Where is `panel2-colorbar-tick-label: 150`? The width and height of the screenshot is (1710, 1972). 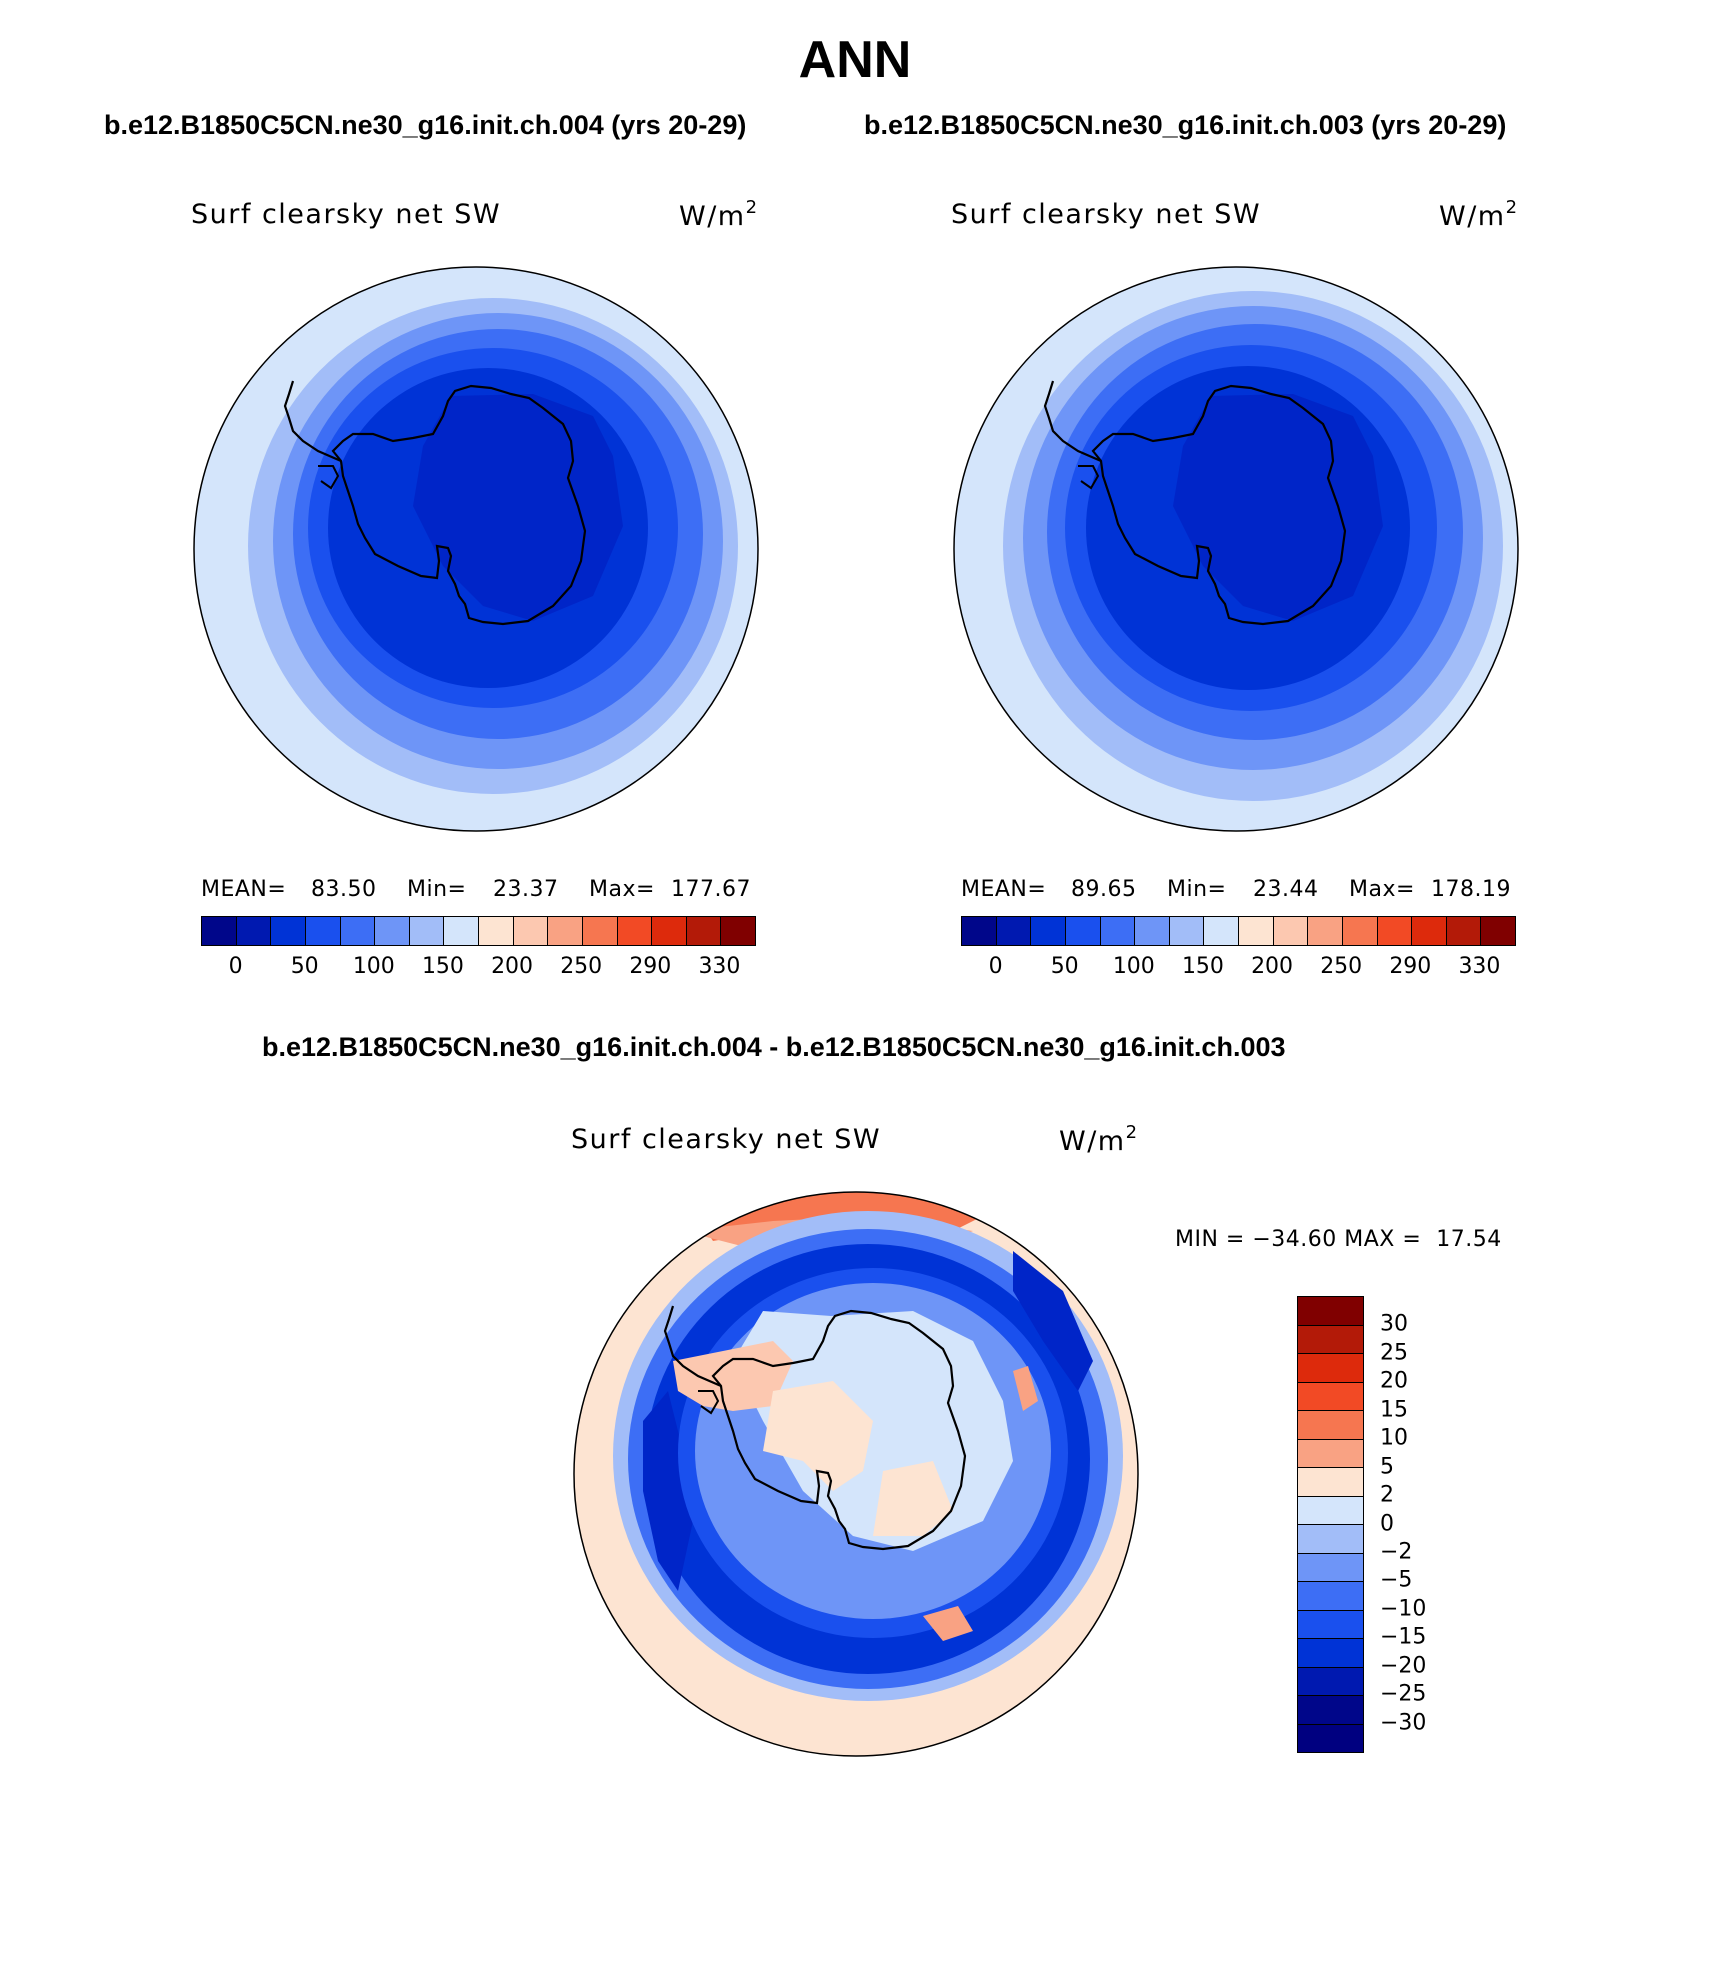 panel2-colorbar-tick-label: 150 is located at coordinates (1202, 966).